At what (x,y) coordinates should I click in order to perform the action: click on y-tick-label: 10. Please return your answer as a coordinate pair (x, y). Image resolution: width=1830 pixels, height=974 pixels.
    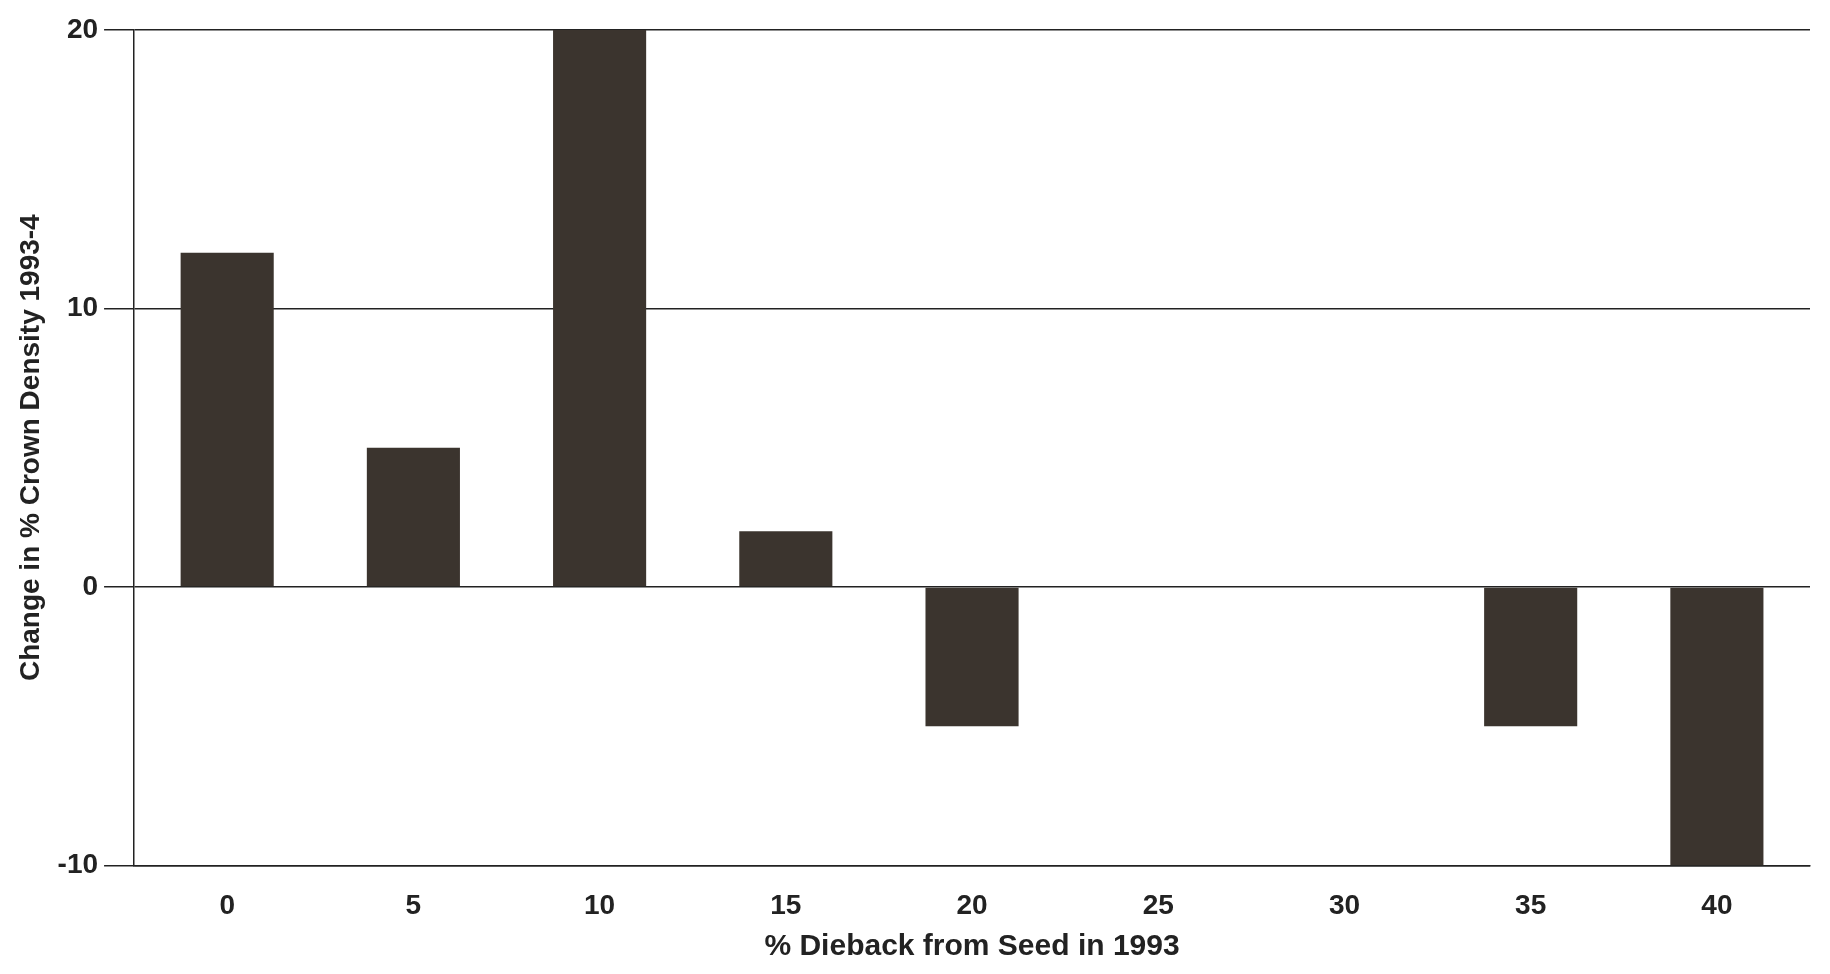
    Looking at the image, I should click on (82, 307).